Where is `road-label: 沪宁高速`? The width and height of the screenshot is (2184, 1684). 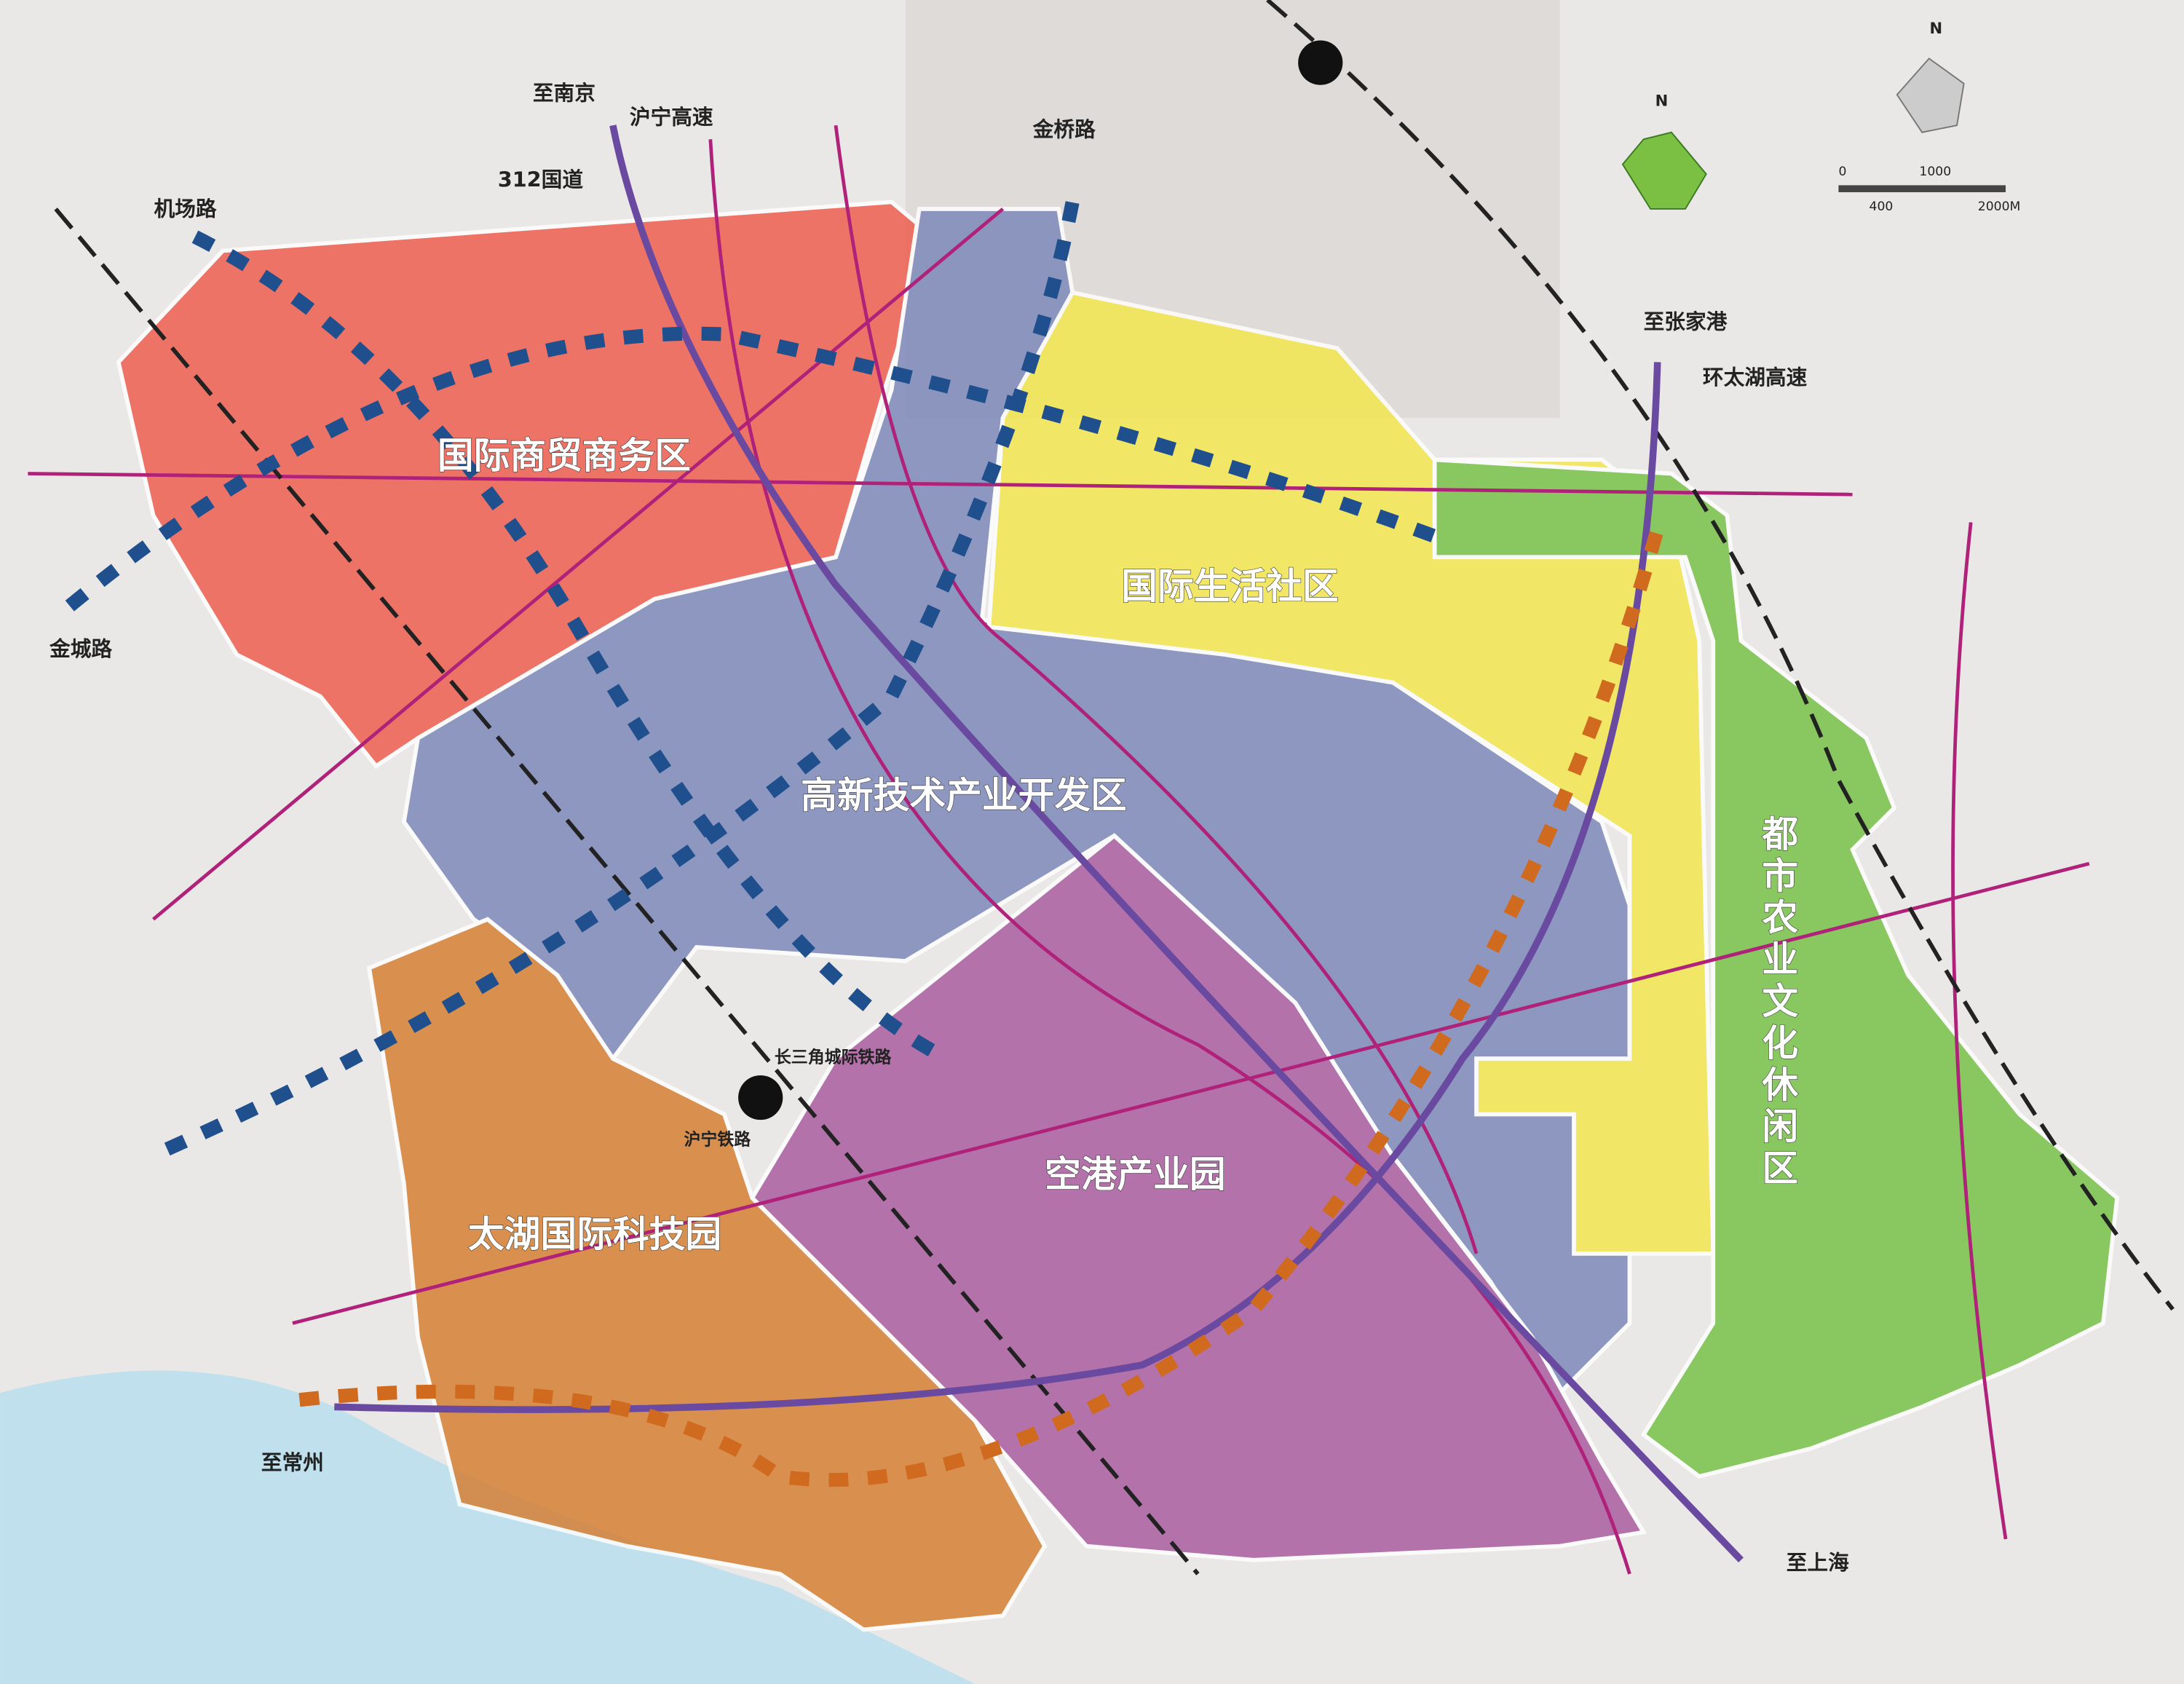 road-label: 沪宁高速 is located at coordinates (671, 116).